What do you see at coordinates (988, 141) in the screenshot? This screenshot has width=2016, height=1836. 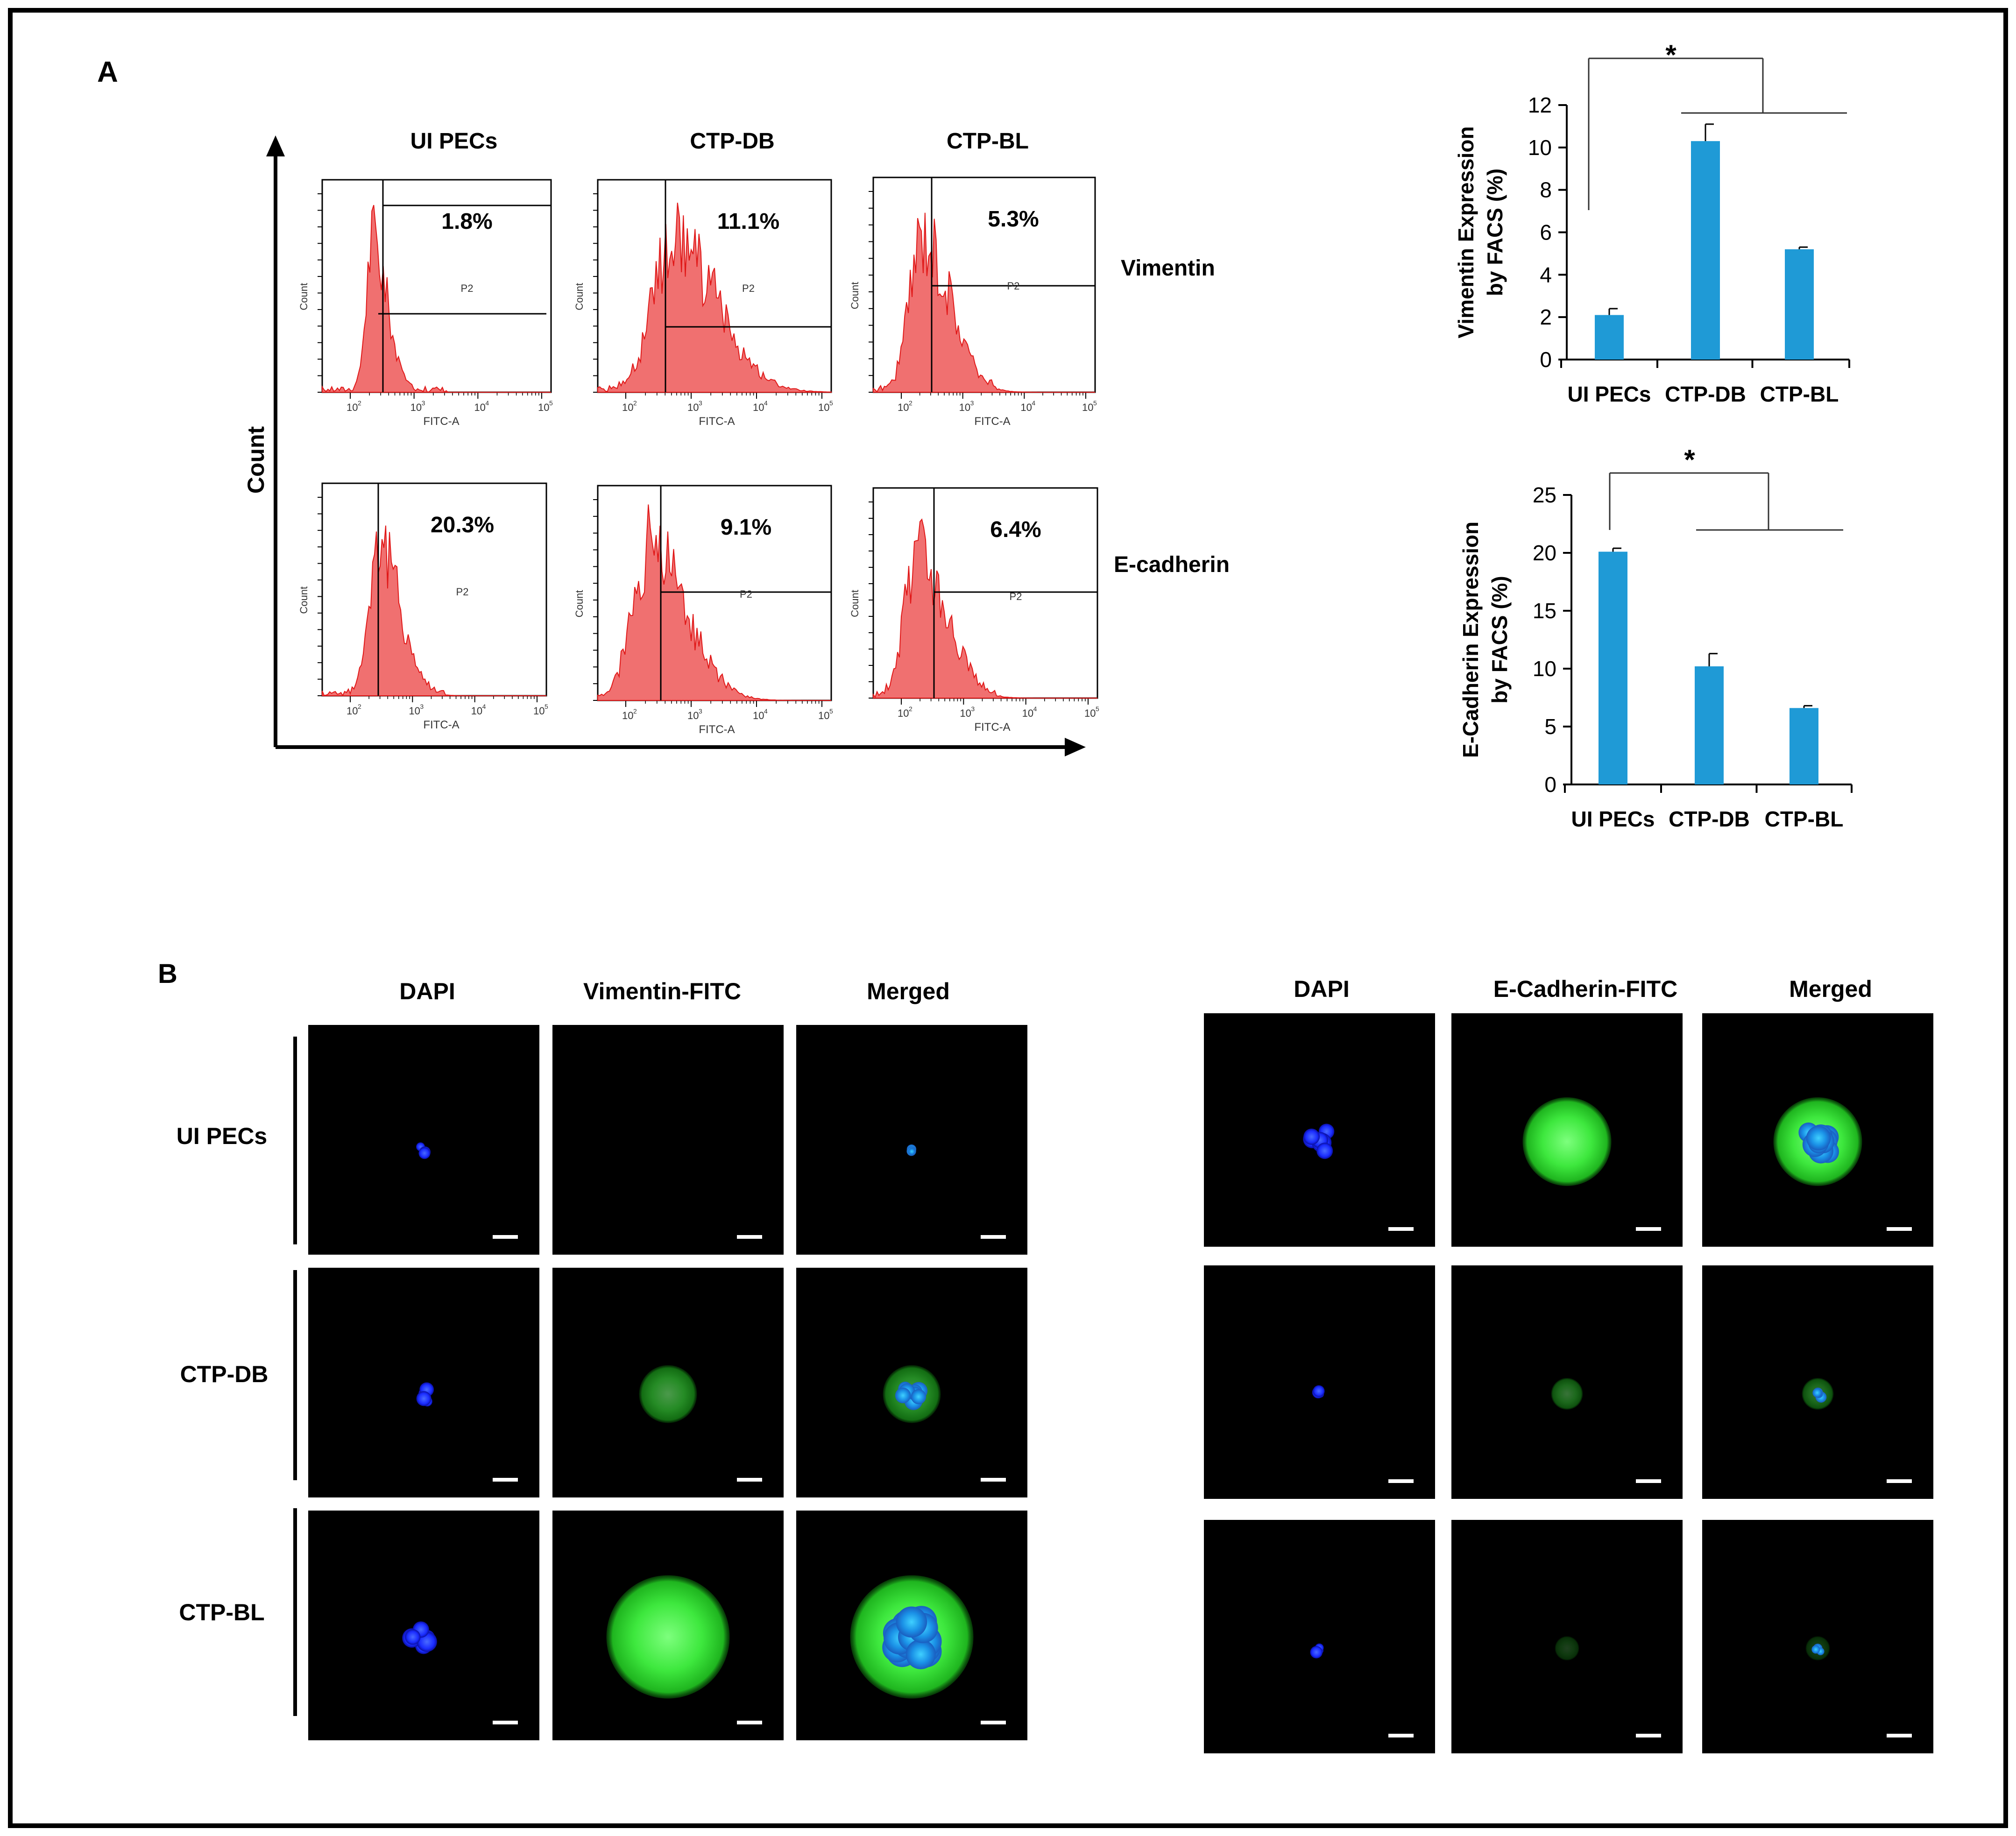 I see `hist-col-title-ctp-bl: CTP-BL` at bounding box center [988, 141].